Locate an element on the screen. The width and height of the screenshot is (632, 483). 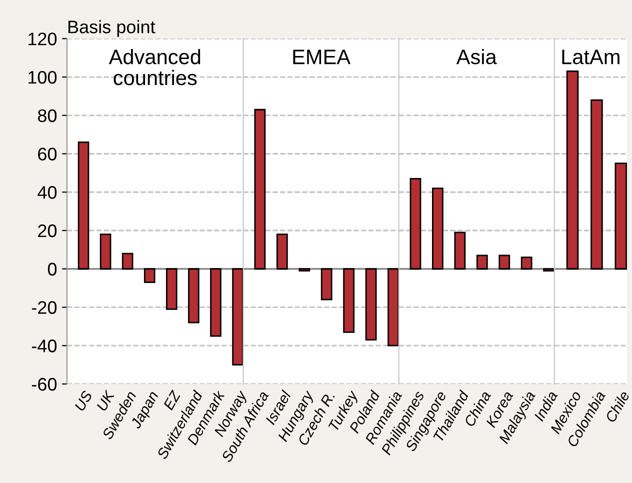
y-tick-label: -60 is located at coordinates (44, 384).